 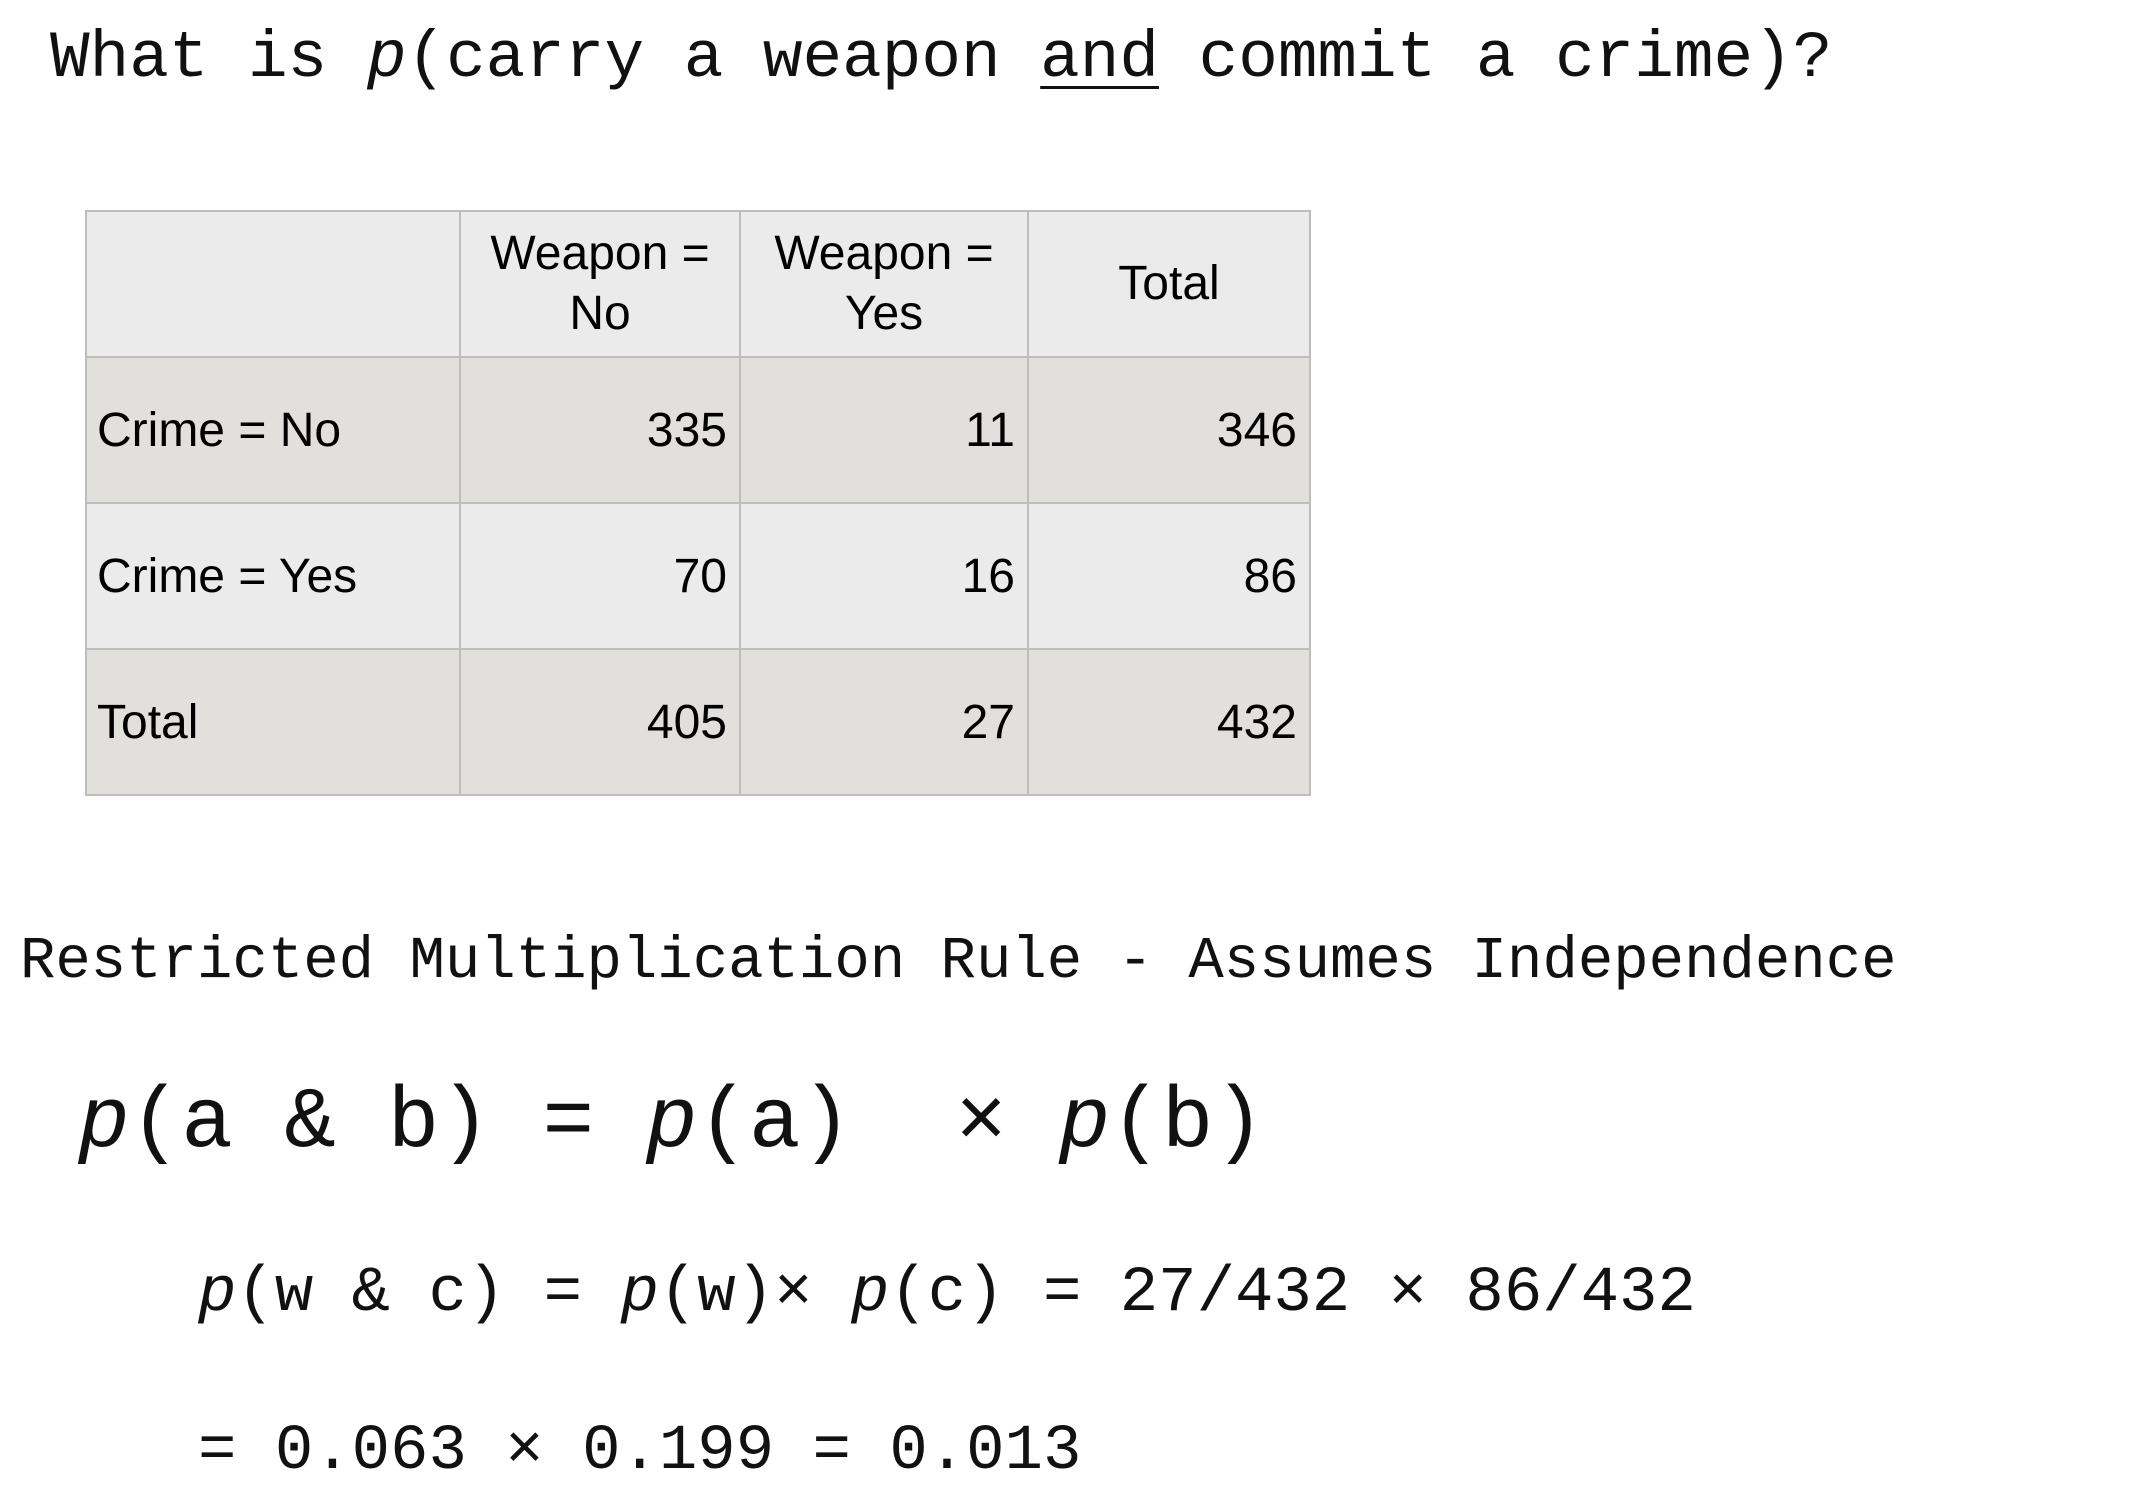 I want to click on header-total: Total, so click(x=1169, y=284).